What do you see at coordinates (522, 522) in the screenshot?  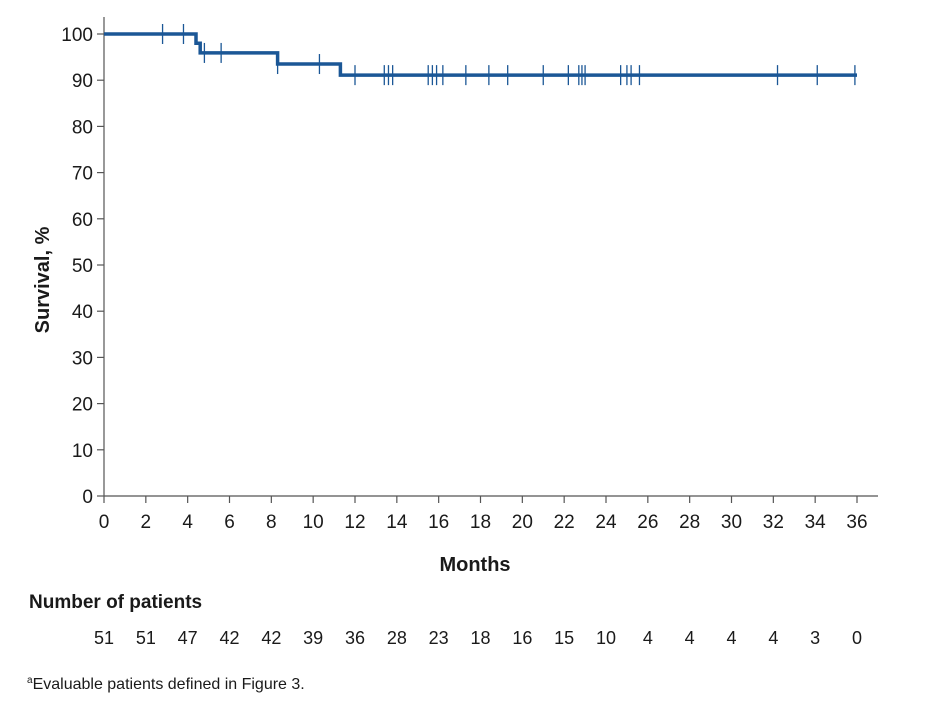 I see `x-tick-label: 20` at bounding box center [522, 522].